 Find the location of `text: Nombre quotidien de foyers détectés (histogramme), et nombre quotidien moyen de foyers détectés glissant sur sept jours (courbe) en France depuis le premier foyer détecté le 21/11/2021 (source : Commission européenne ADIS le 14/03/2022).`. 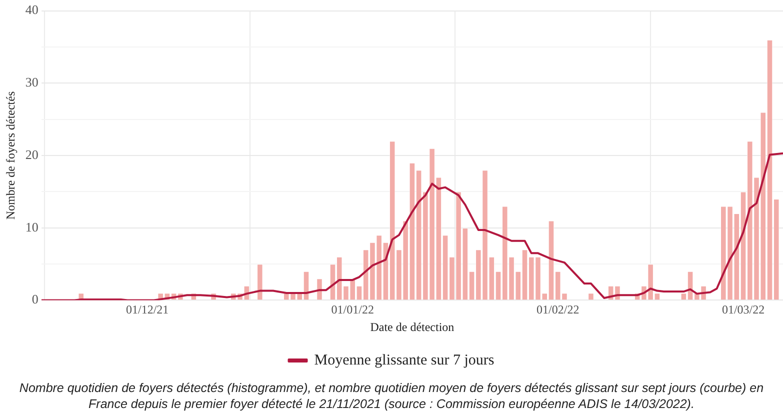

text: Nombre quotidien de foyers détectés (histogramme), et nombre quotidien moyen de foyers détectés glissant sur sept jours (courbe) en France depuis le premier foyer détecté le 21/11/2021 (source : Commission européenne ADIS le 14/03/2022). is located at coordinates (391, 396).